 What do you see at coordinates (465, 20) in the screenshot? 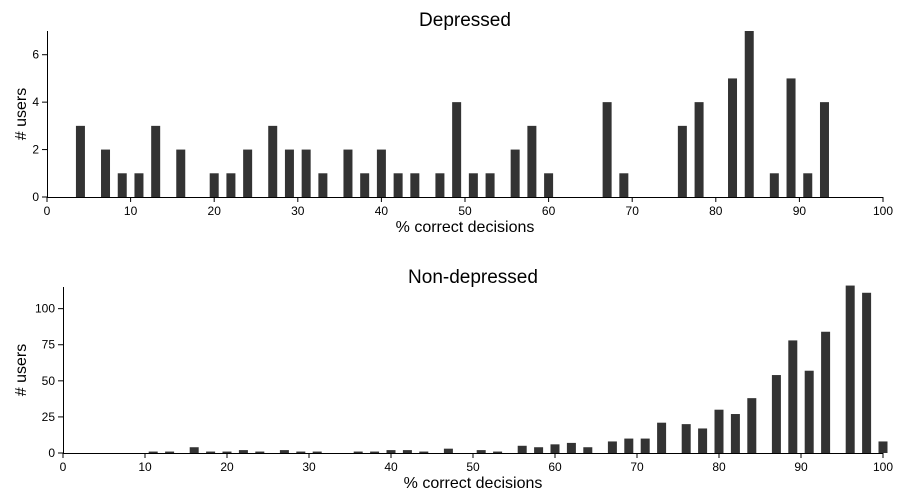
I see `chart-title: Depressed` at bounding box center [465, 20].